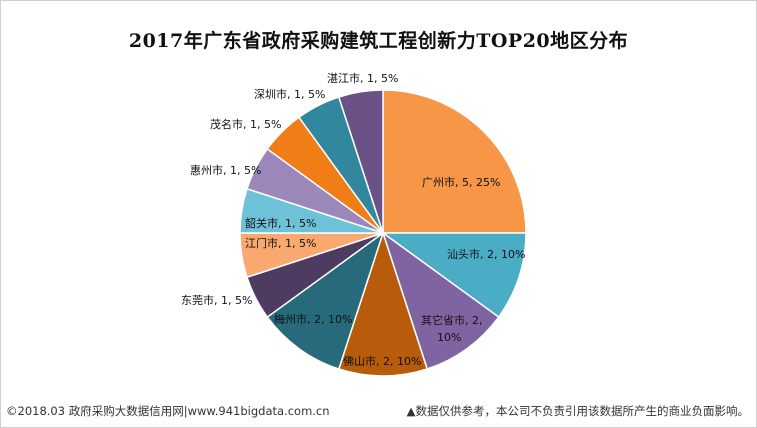 This screenshot has height=428, width=757. Describe the element at coordinates (245, 124) in the screenshot. I see `label-maoming: 茂名市, 1, 5%` at that location.